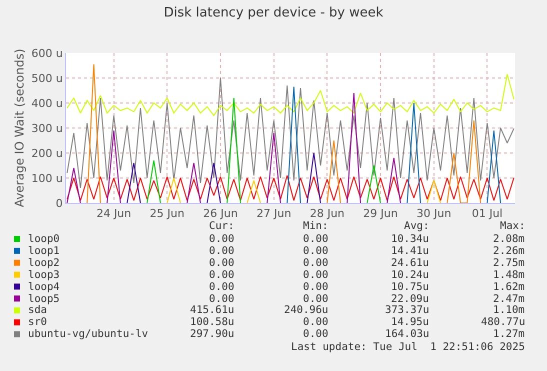 Image resolution: width=547 pixels, height=371 pixels. Describe the element at coordinates (380, 213) in the screenshot. I see `x-tick-label: 29 Jun` at that location.